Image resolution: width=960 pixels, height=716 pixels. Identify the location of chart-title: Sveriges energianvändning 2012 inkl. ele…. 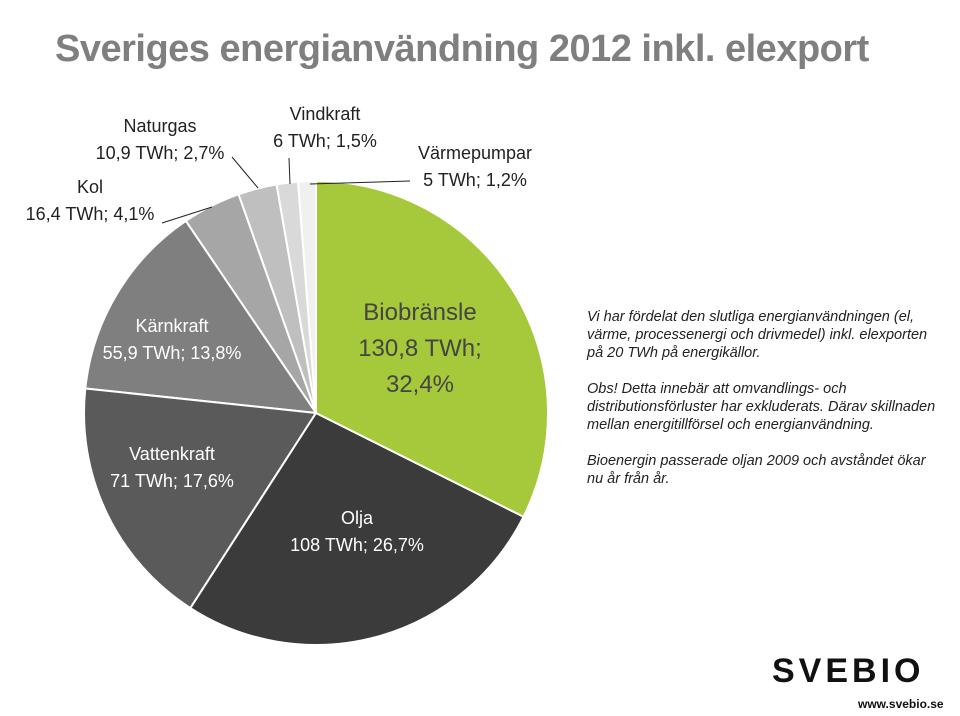
(462, 49).